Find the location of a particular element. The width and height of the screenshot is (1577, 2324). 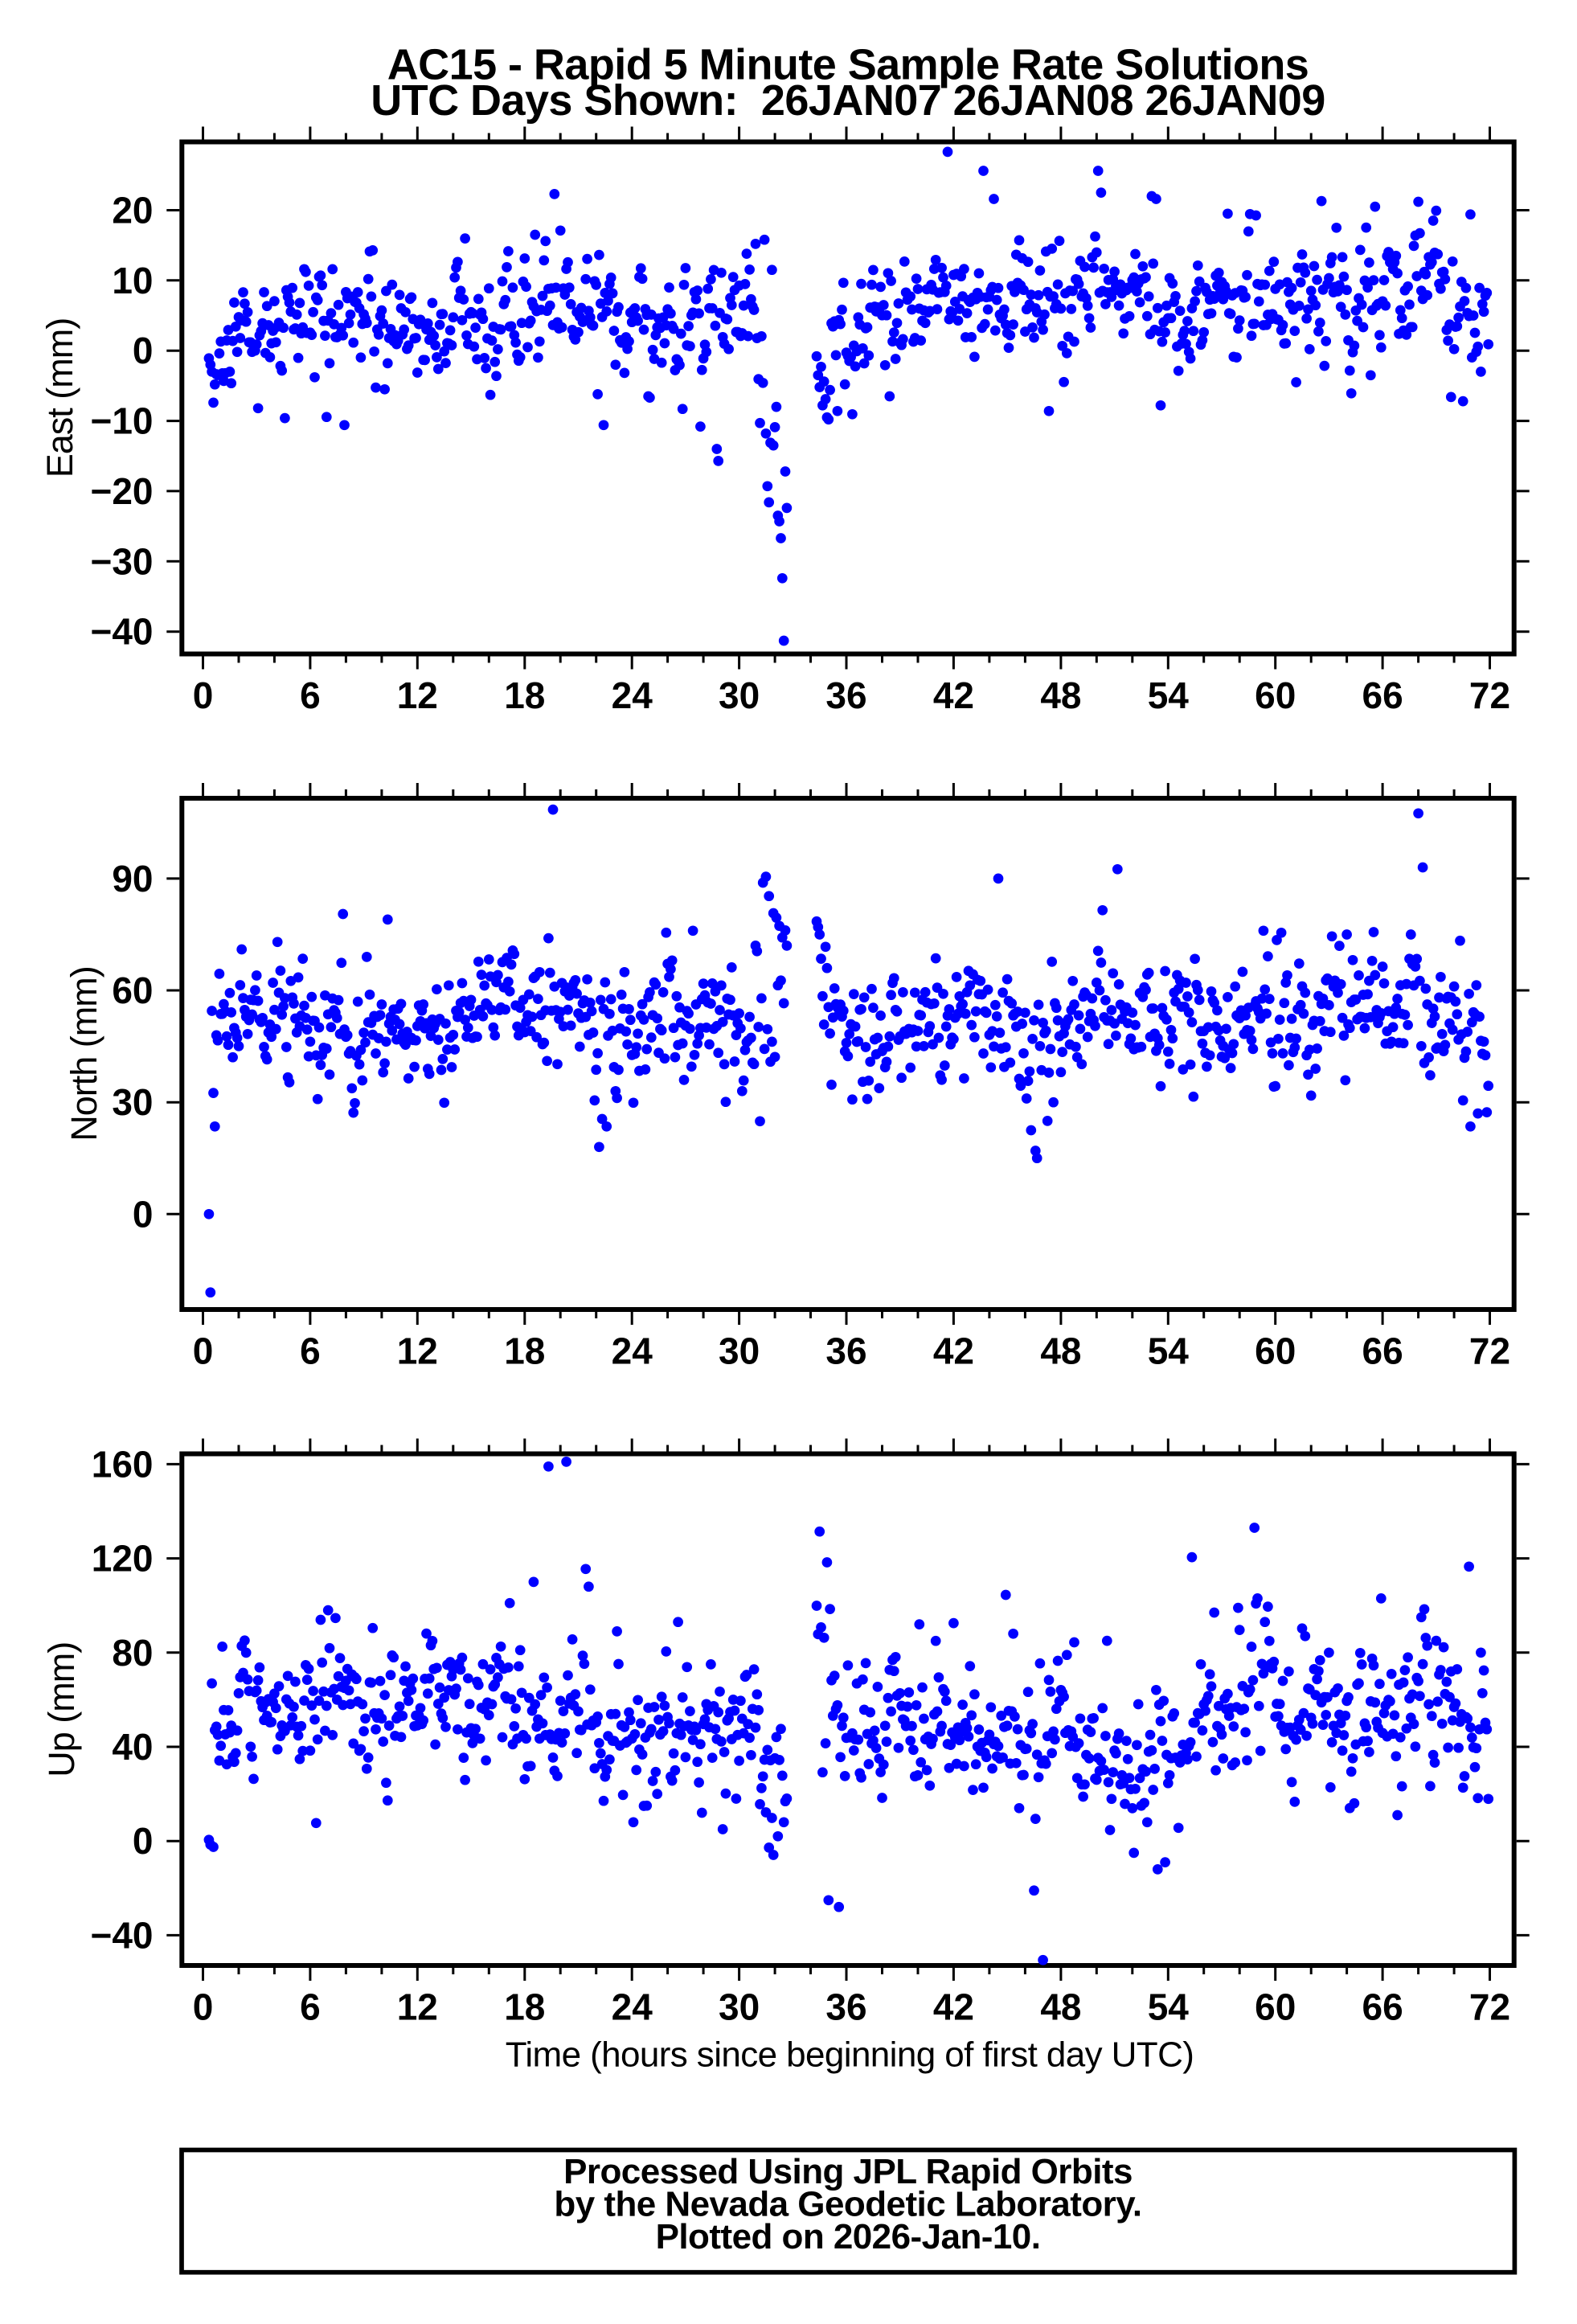

svg-text: −20 is located at coordinates (122, 491).